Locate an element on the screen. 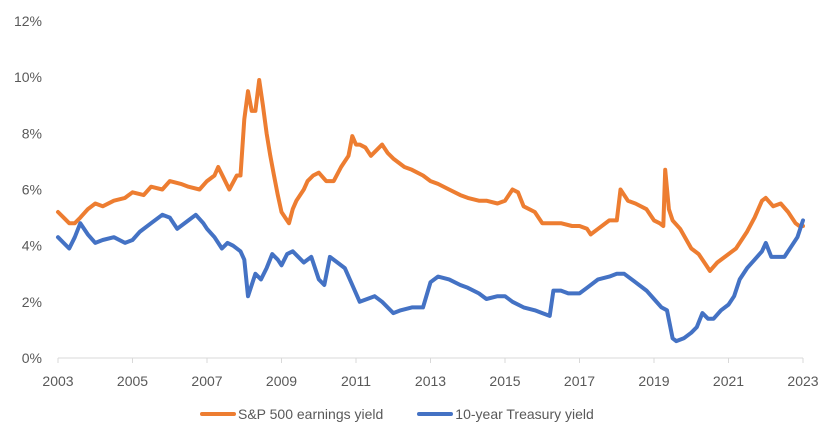 The image size is (825, 446). legend-swatch-earnings-yield is located at coordinates (218, 414).